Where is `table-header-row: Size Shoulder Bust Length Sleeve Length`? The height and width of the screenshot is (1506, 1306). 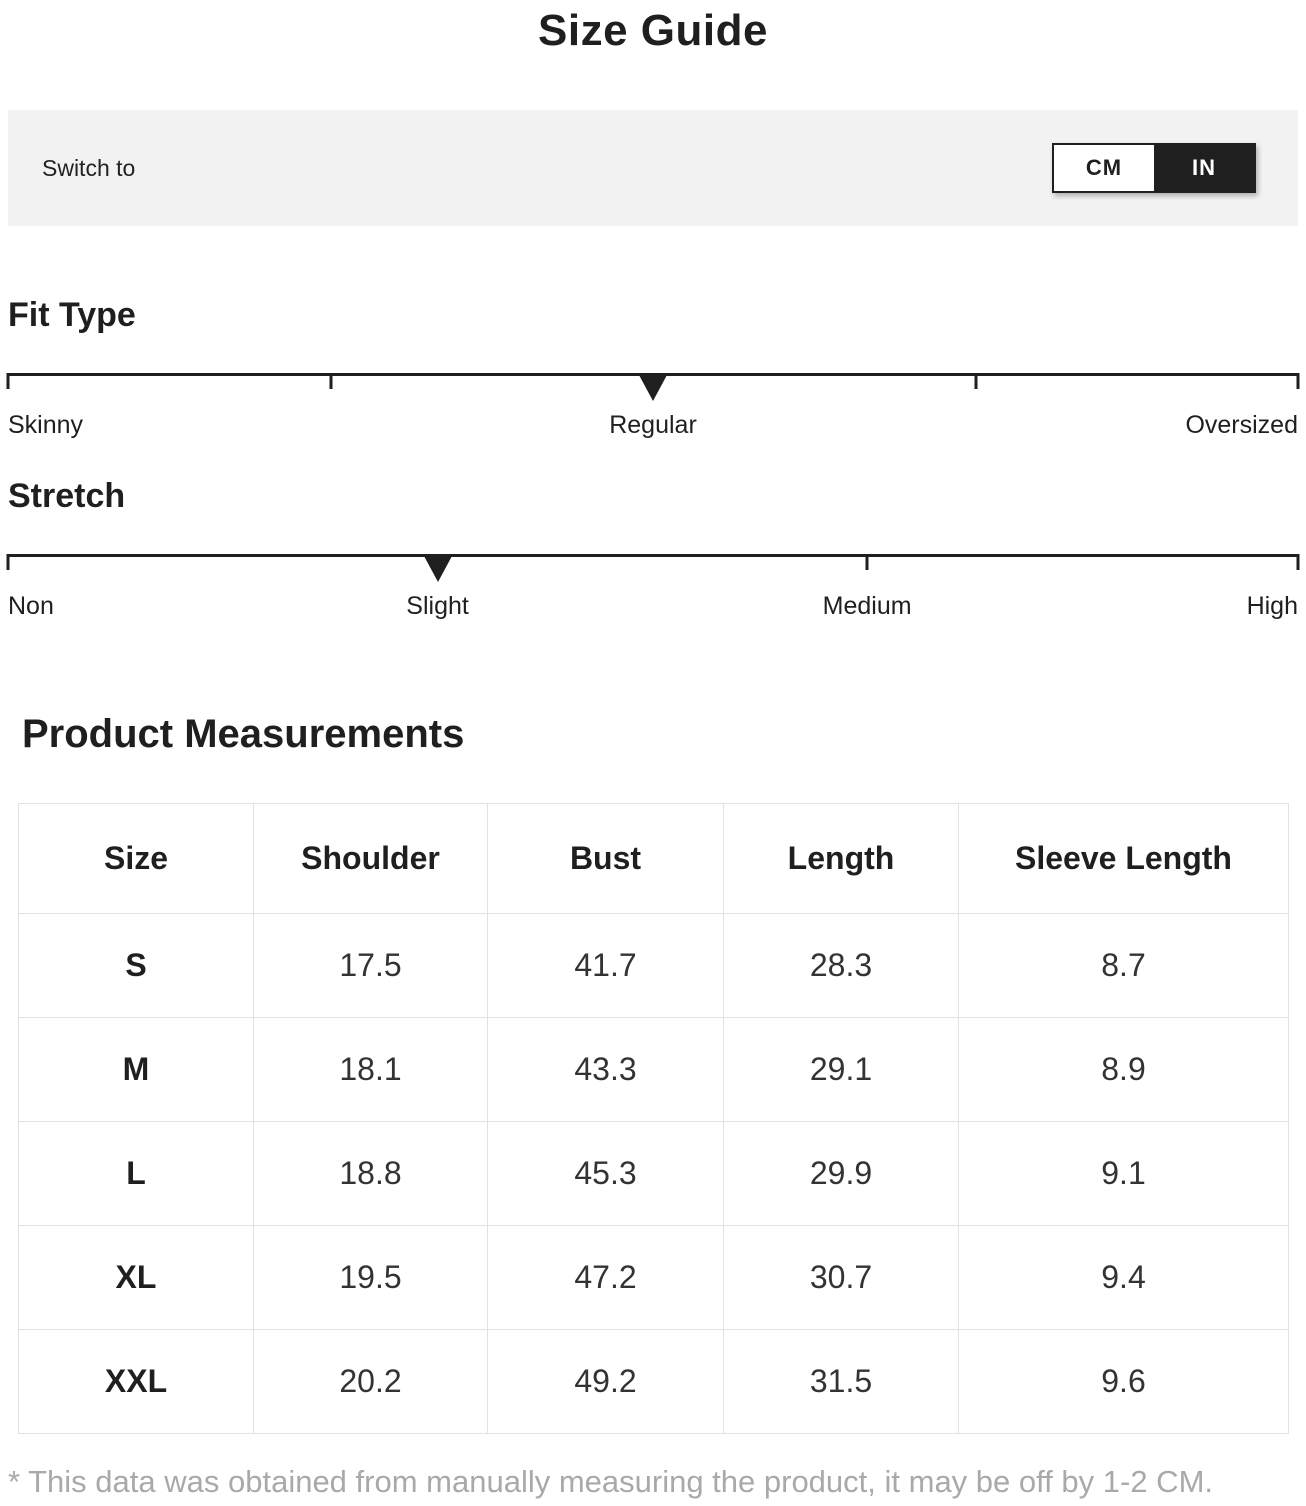
table-header-row: Size Shoulder Bust Length Sleeve Length is located at coordinates (653, 858).